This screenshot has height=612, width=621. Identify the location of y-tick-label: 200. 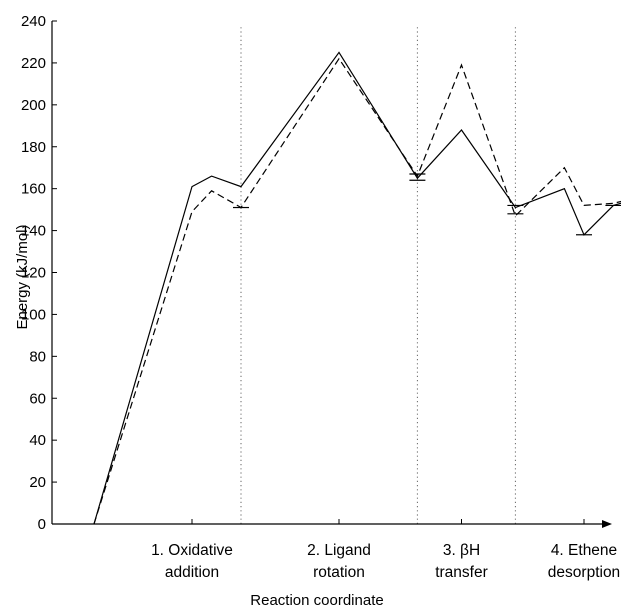
(33, 105).